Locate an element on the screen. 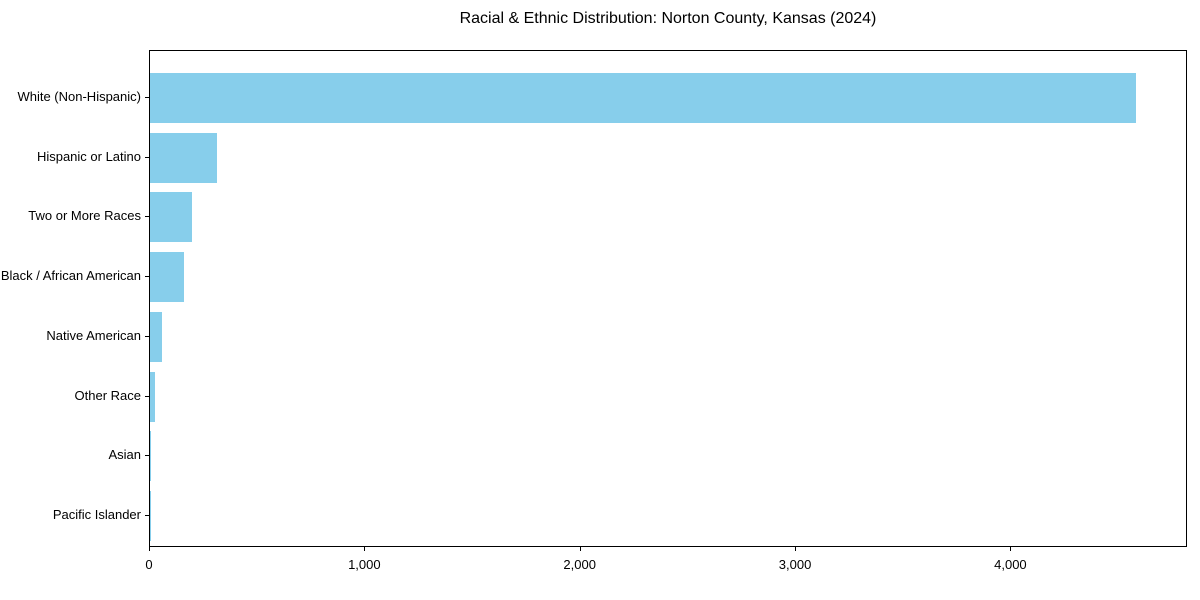  y-tick-label-hispanic-or-latino: Hispanic or Latino is located at coordinates (88, 156).